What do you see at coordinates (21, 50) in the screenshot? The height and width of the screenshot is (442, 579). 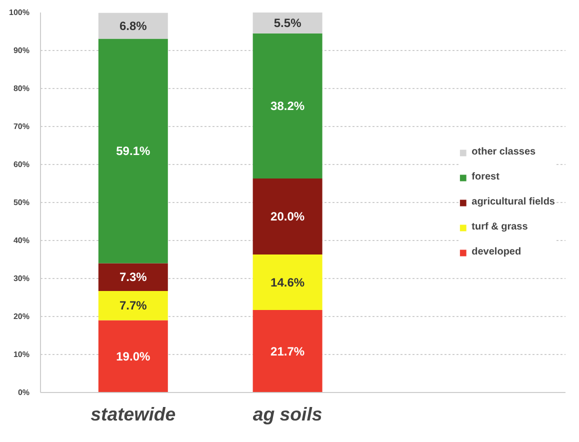 I see `y-tick-label: 90%` at bounding box center [21, 50].